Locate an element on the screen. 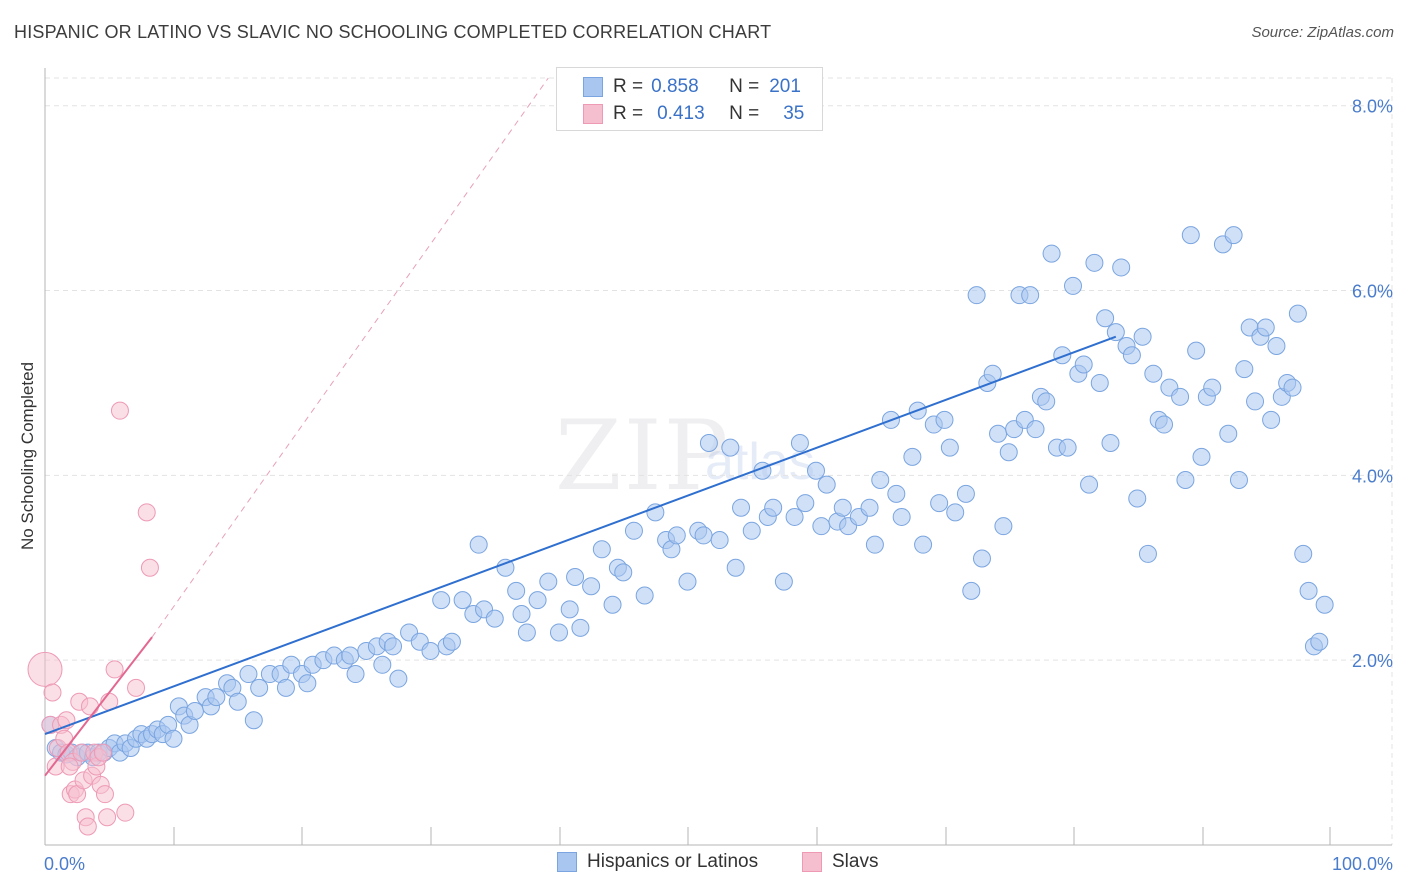  y-tick-label: 6.0% is located at coordinates (1372, 292).